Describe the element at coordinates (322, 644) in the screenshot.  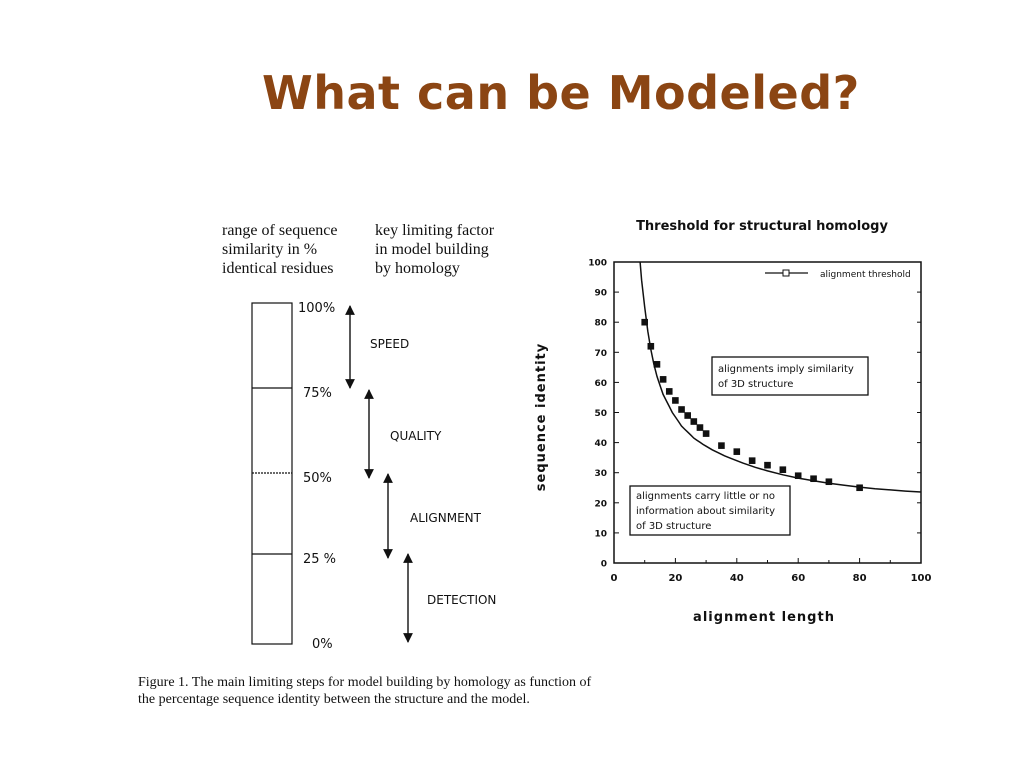
I see `level-label: 0%` at that location.